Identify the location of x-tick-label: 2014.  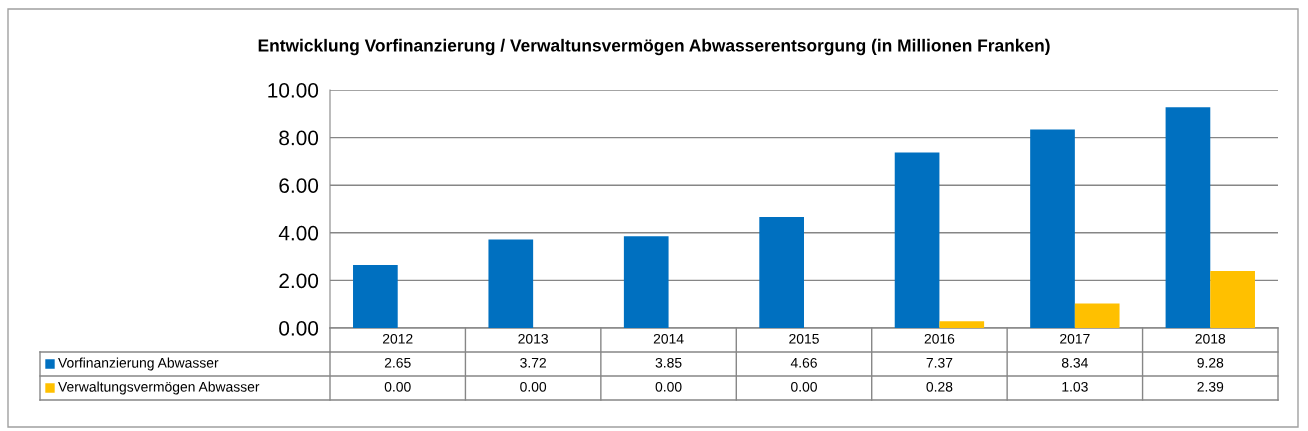
(668, 338).